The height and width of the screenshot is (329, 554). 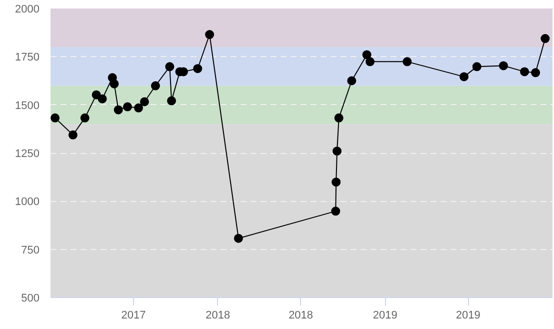 I want to click on y-tick-label: 1000, so click(x=27, y=202).